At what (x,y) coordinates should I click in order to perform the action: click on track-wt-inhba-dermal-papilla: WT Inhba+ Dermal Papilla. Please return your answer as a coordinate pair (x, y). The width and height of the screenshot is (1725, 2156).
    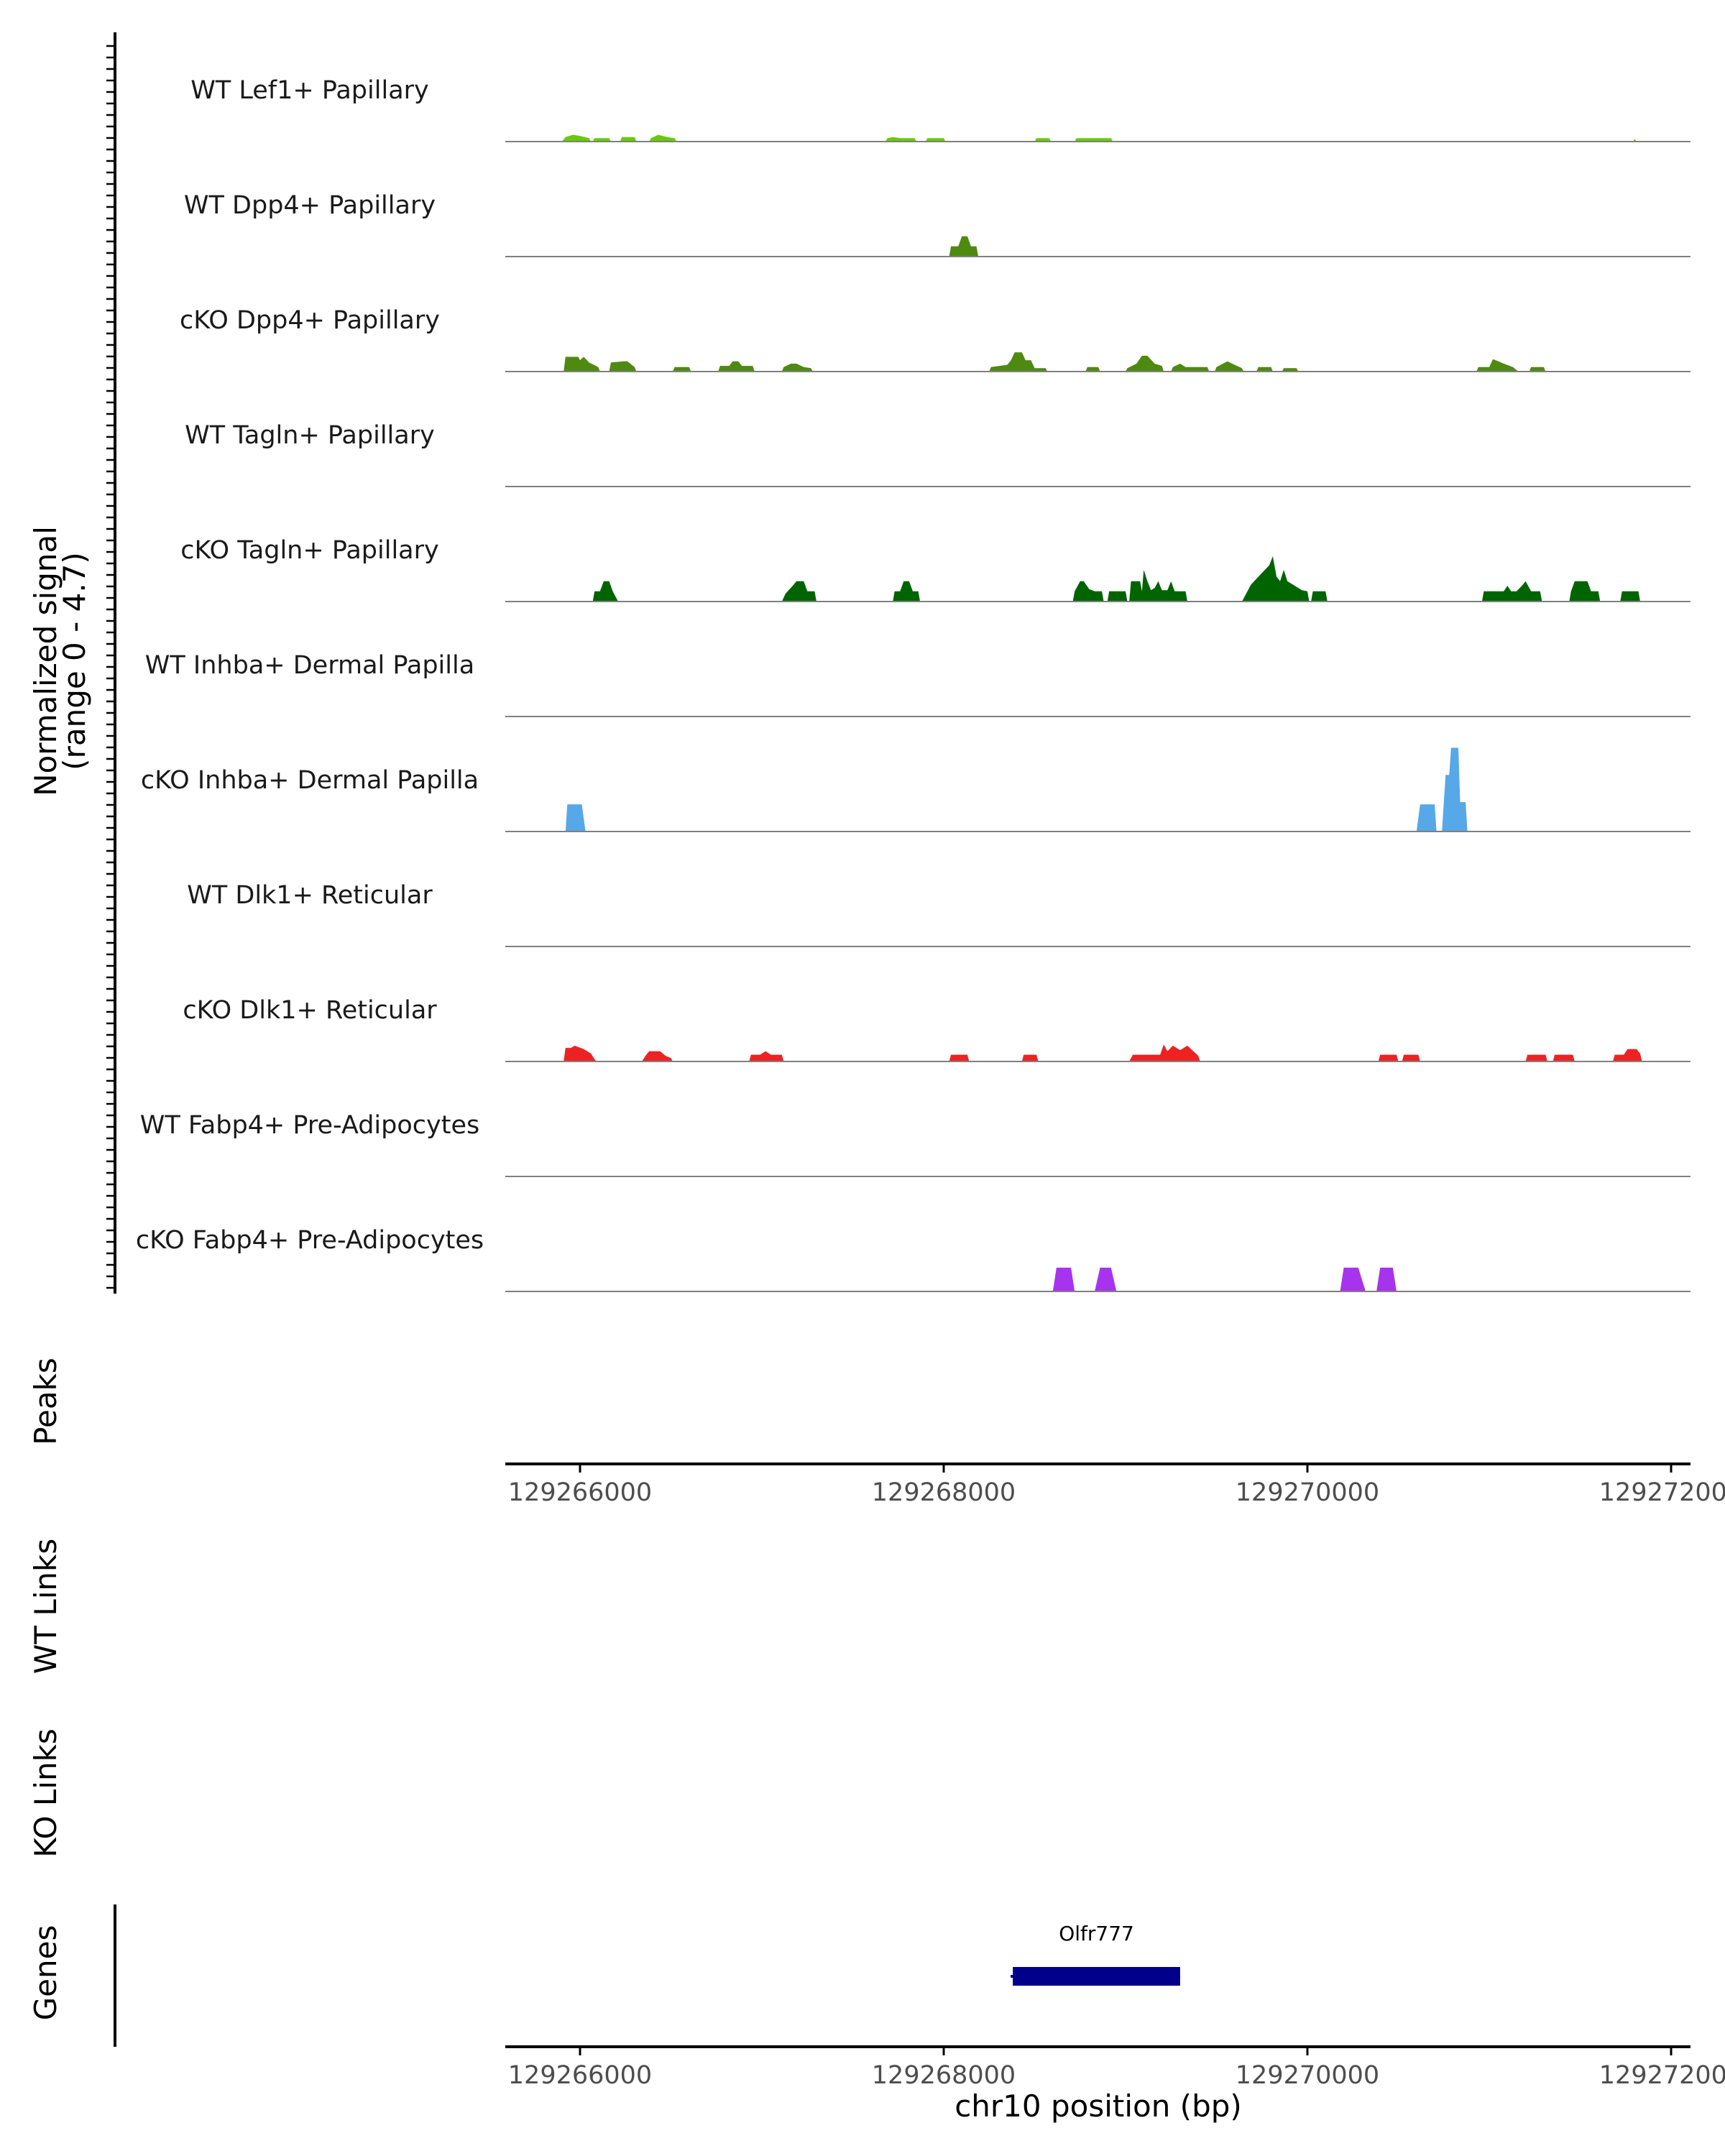
    Looking at the image, I should click on (917, 684).